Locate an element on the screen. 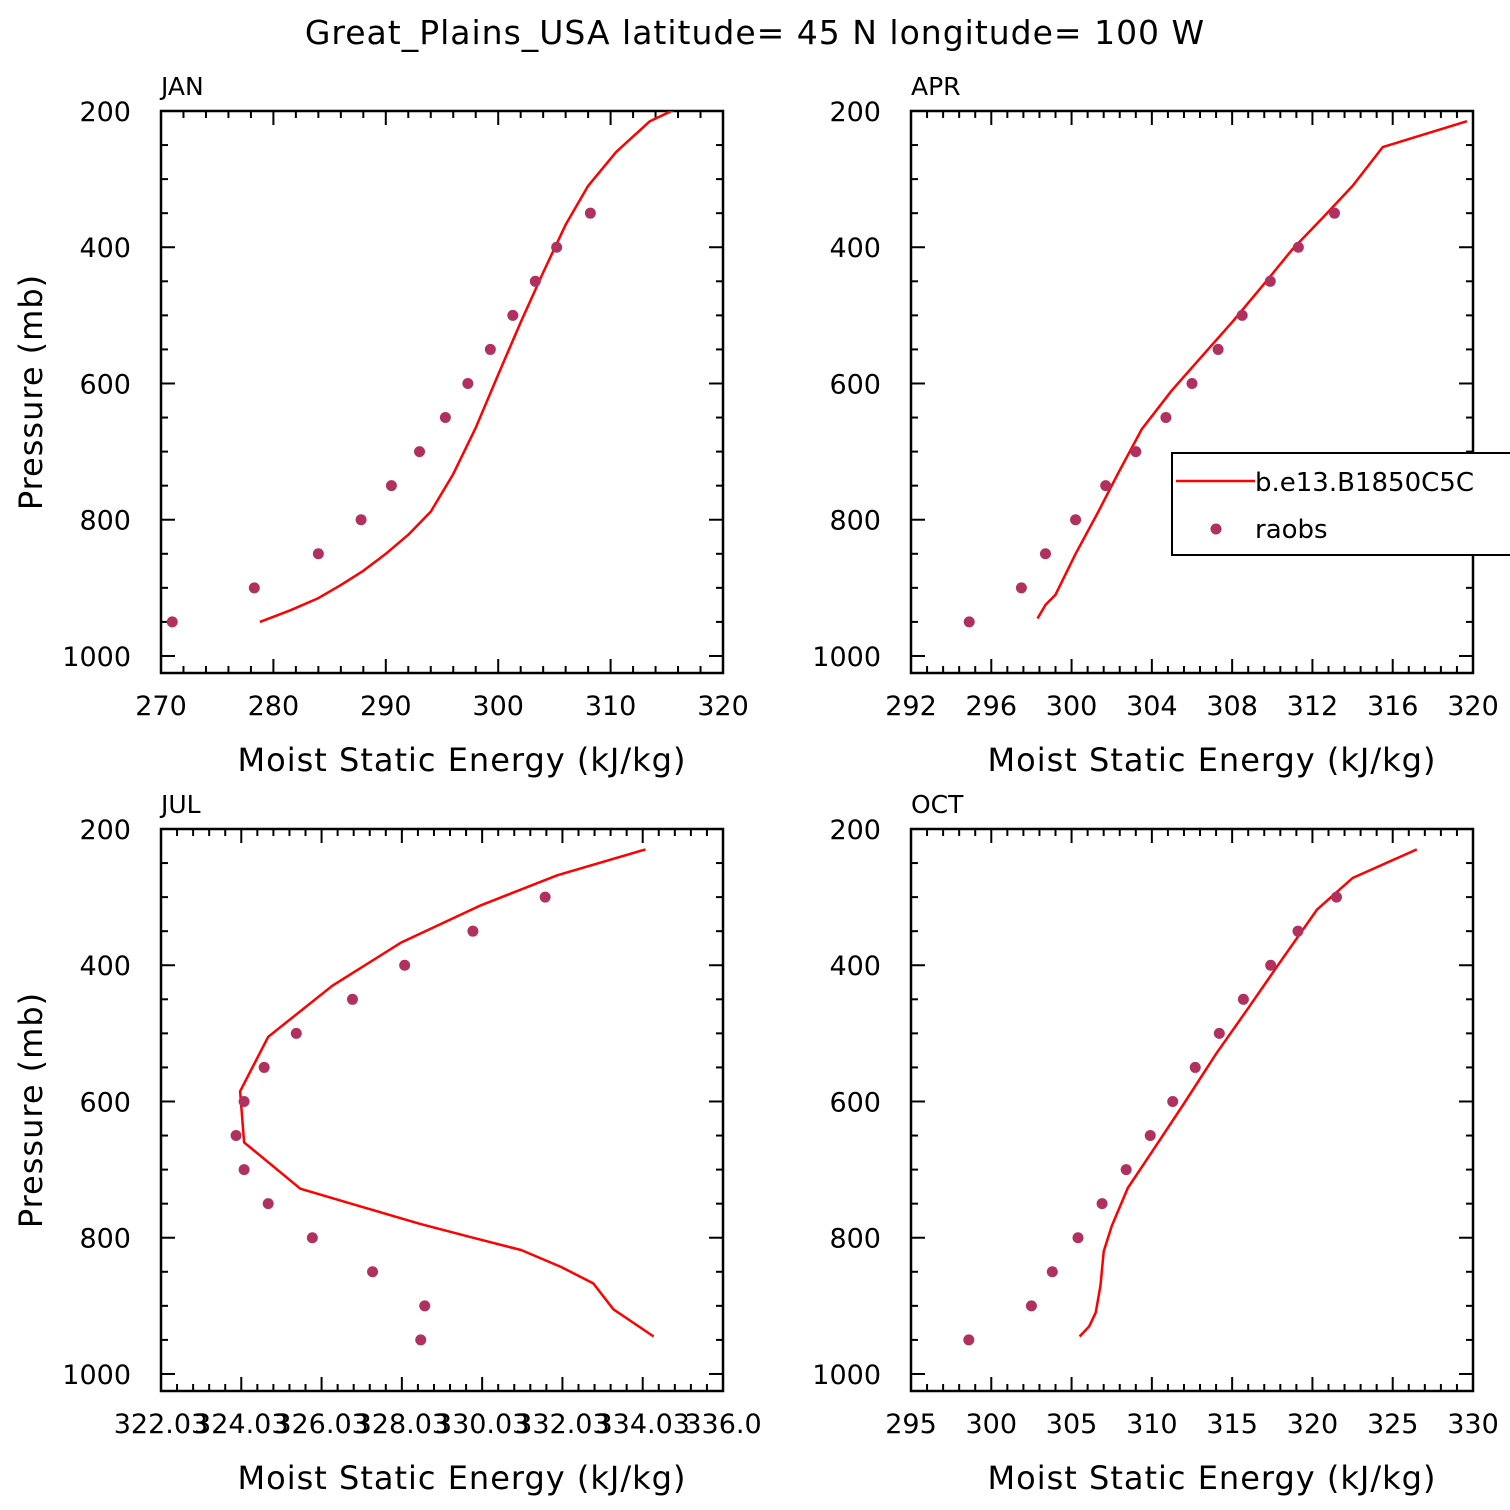 This screenshot has width=1510, height=1510. panel-label: OCT is located at coordinates (937, 804).